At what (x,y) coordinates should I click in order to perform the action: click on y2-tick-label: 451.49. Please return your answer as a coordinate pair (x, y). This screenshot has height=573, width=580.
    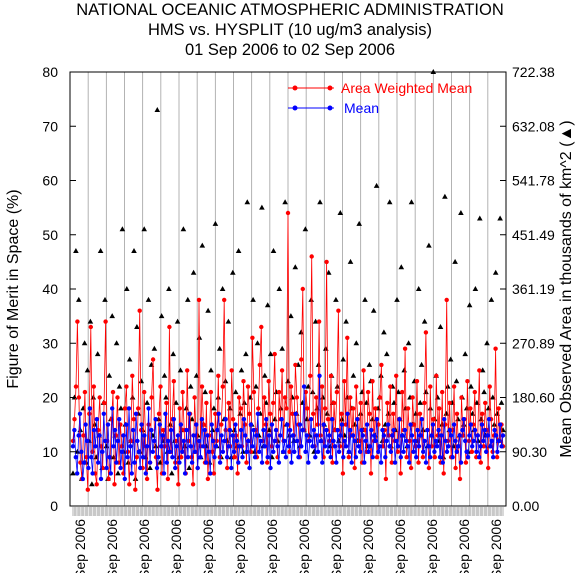
    Looking at the image, I should click on (533, 235).